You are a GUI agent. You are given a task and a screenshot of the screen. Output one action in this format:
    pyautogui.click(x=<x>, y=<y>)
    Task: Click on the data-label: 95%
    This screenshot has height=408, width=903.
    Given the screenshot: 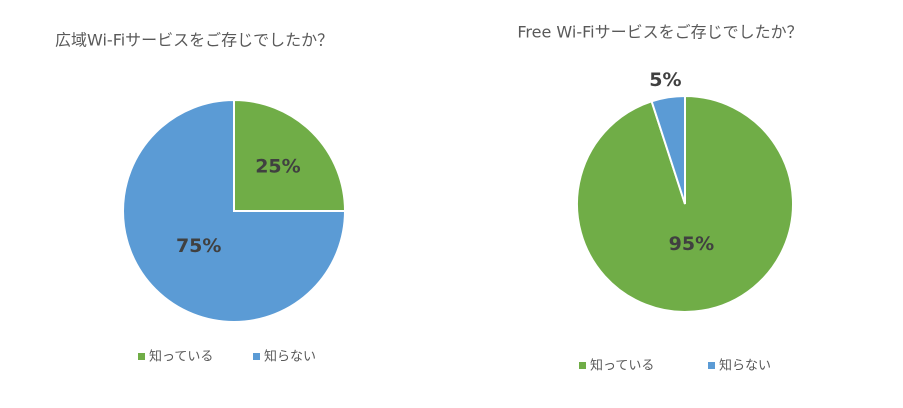 What is the action you would take?
    pyautogui.click(x=691, y=244)
    